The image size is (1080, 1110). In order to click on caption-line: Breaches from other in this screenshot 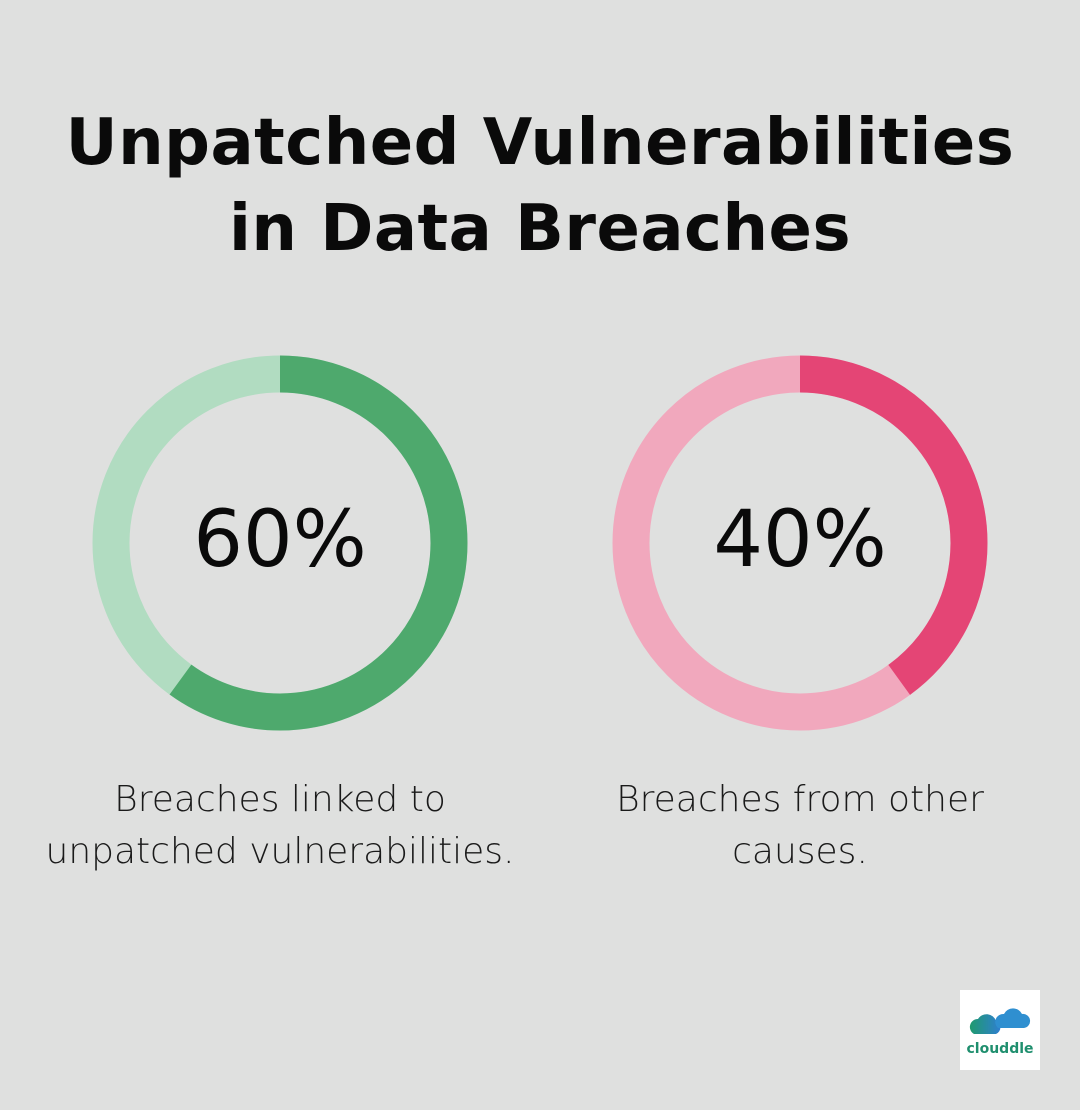, I will do `click(800, 799)`.